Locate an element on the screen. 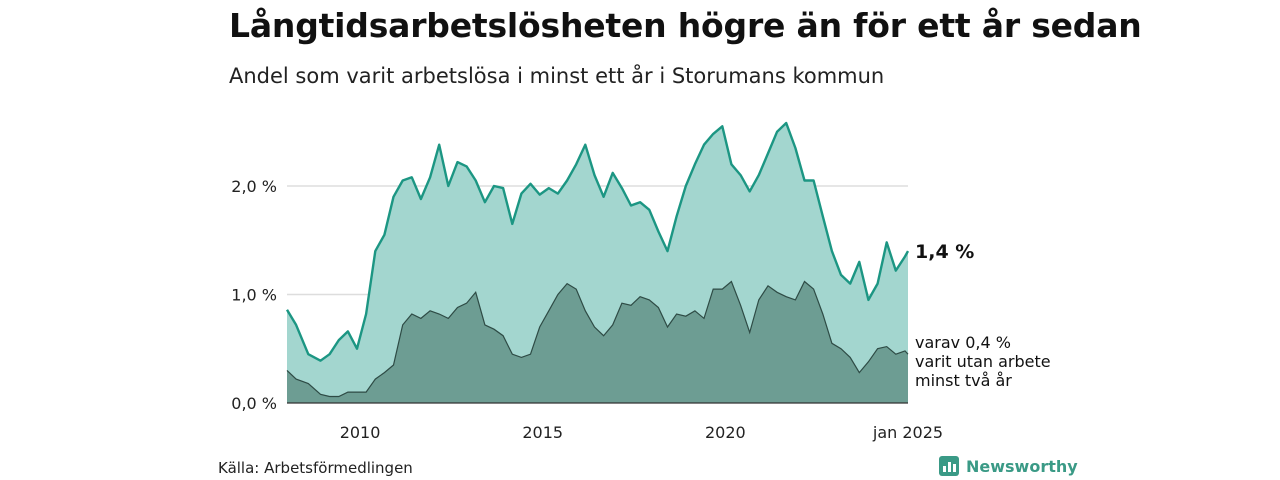  upper-series-end-label: 1,4 % is located at coordinates (944, 252).